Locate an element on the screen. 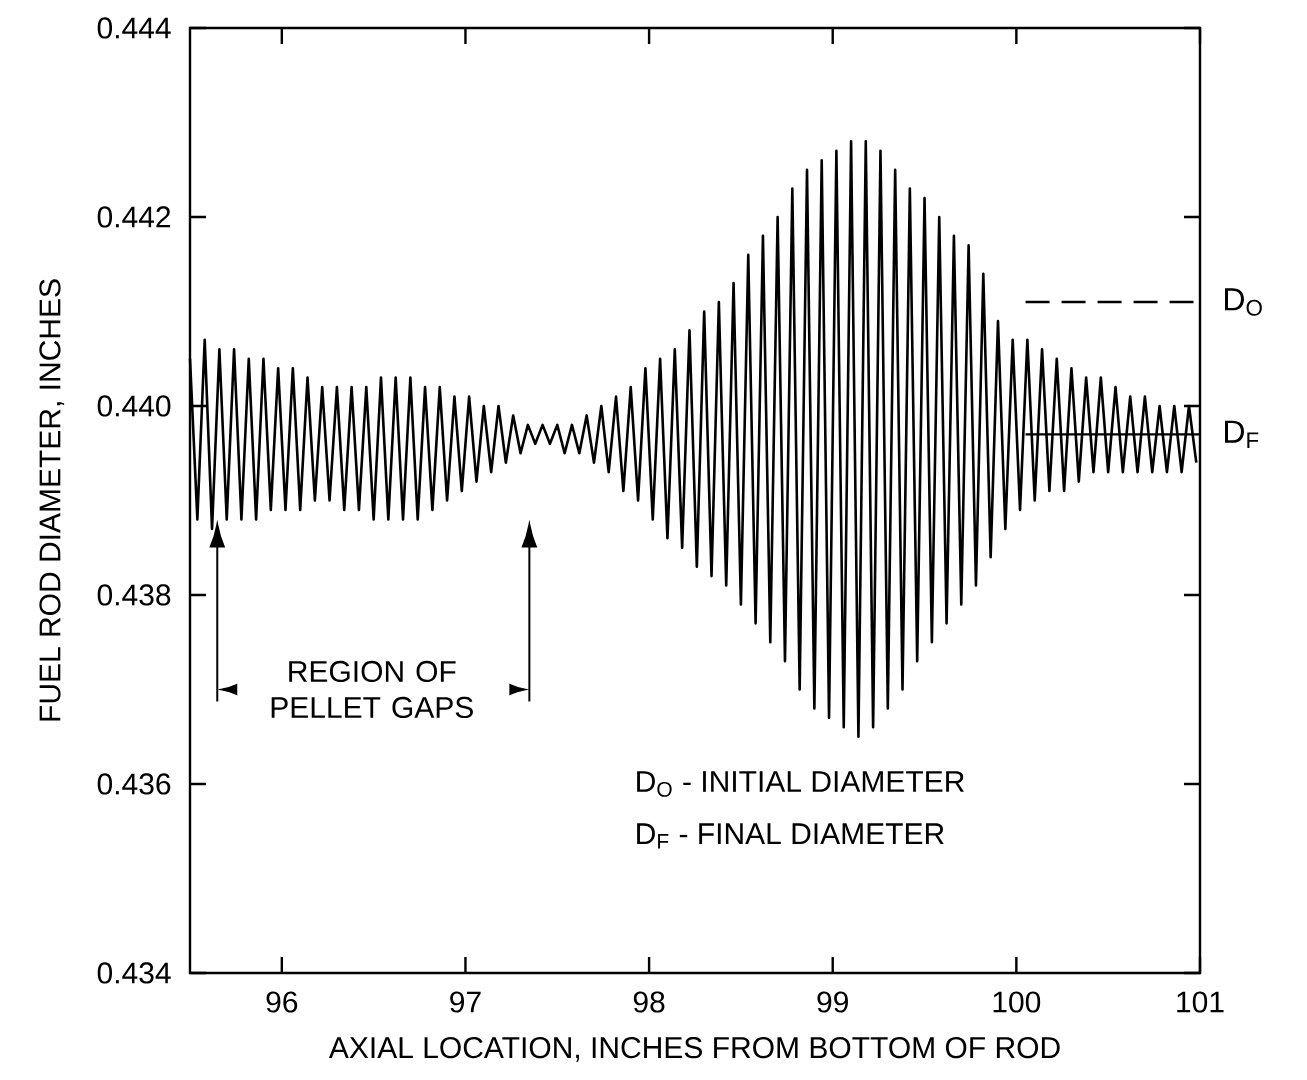  y-tick-label: 0.438 is located at coordinates (134, 595).